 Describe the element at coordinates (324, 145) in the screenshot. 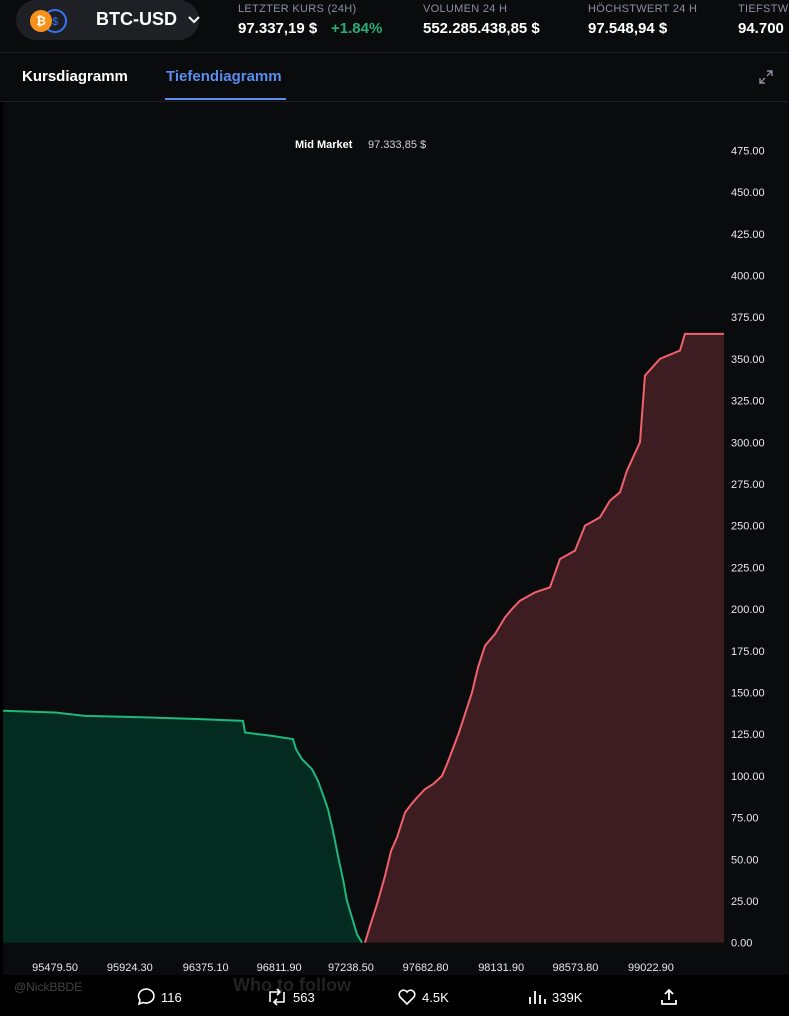

I see `mid-market-label: Mid Market` at that location.